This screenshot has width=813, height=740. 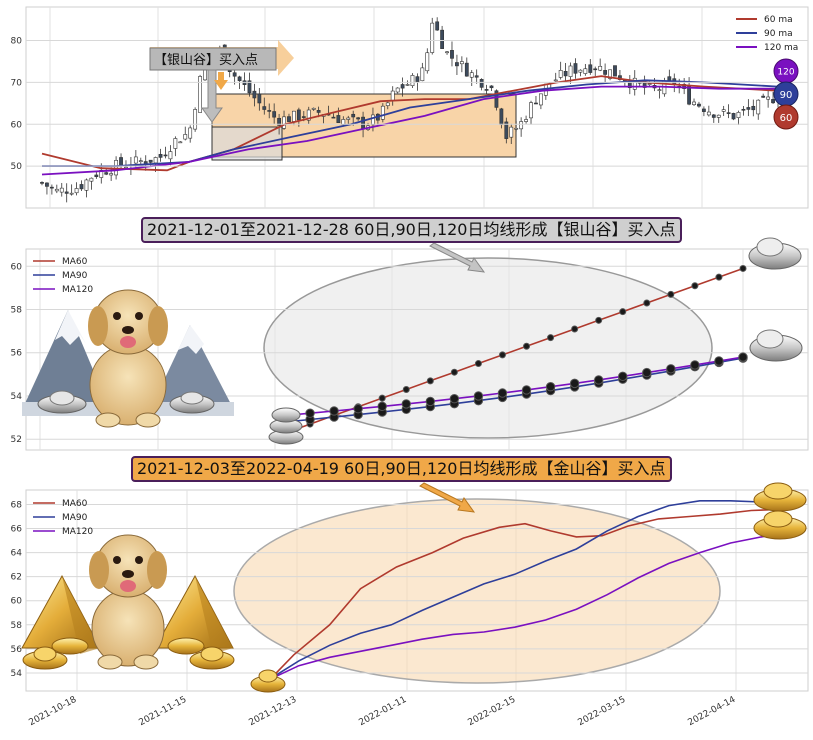 What do you see at coordinates (17, 354) in the screenshot?
I see `p2-y-tick: 56` at bounding box center [17, 354].